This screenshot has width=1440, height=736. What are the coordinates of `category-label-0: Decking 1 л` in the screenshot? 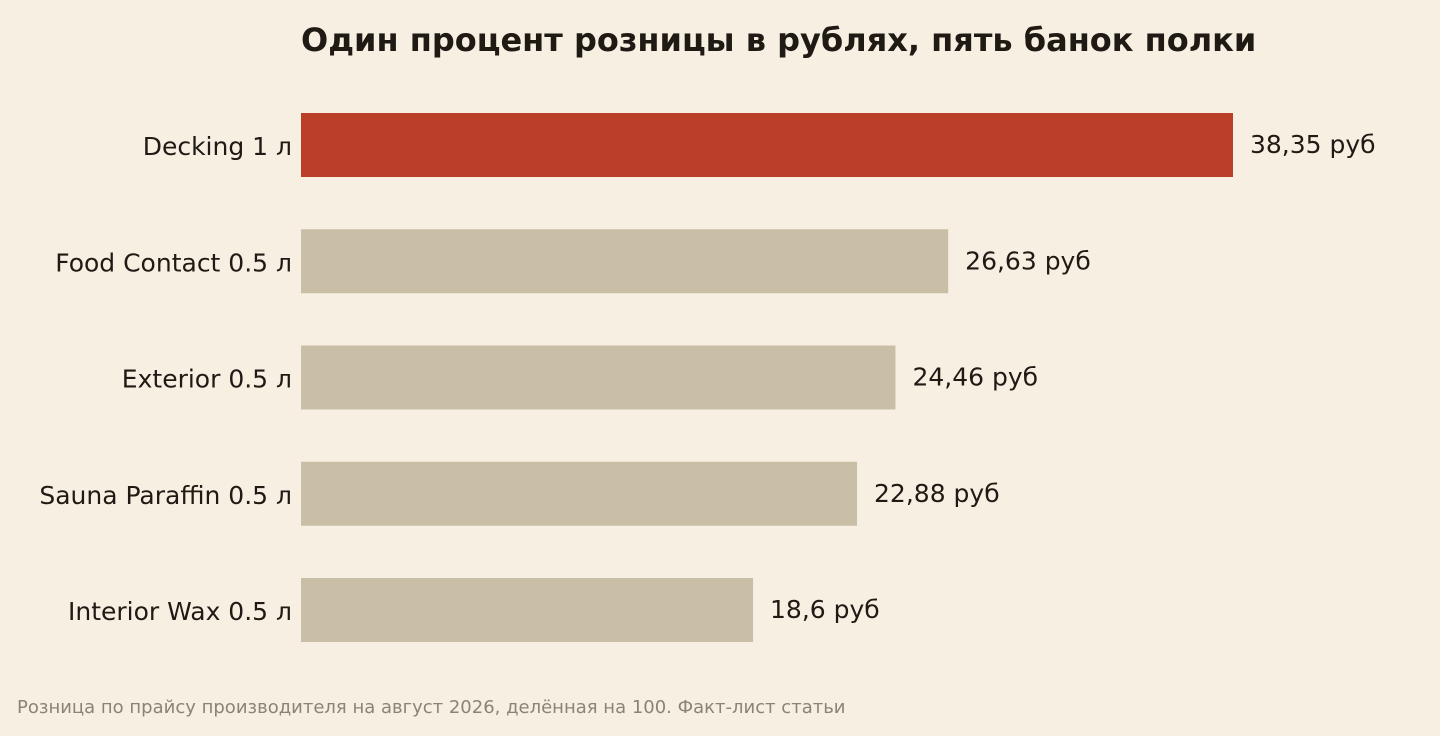 It's located at (217, 146).